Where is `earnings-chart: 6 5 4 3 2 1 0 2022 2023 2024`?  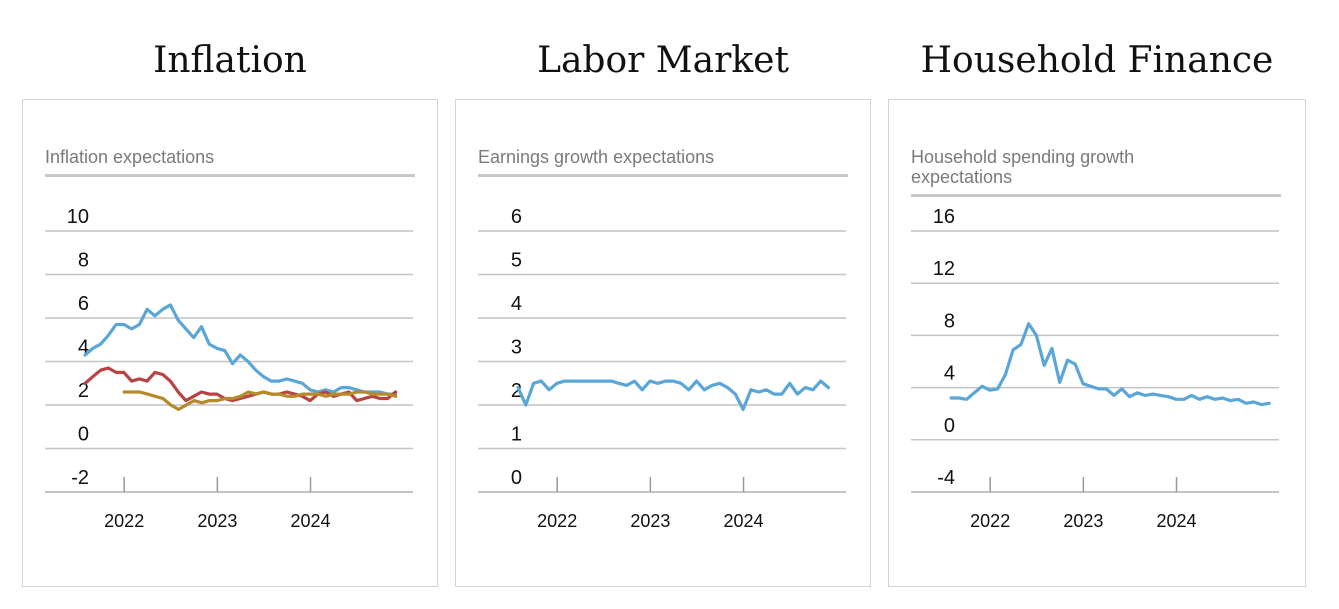 earnings-chart: 6 5 4 3 2 1 0 2022 2023 2024 is located at coordinates (662, 368).